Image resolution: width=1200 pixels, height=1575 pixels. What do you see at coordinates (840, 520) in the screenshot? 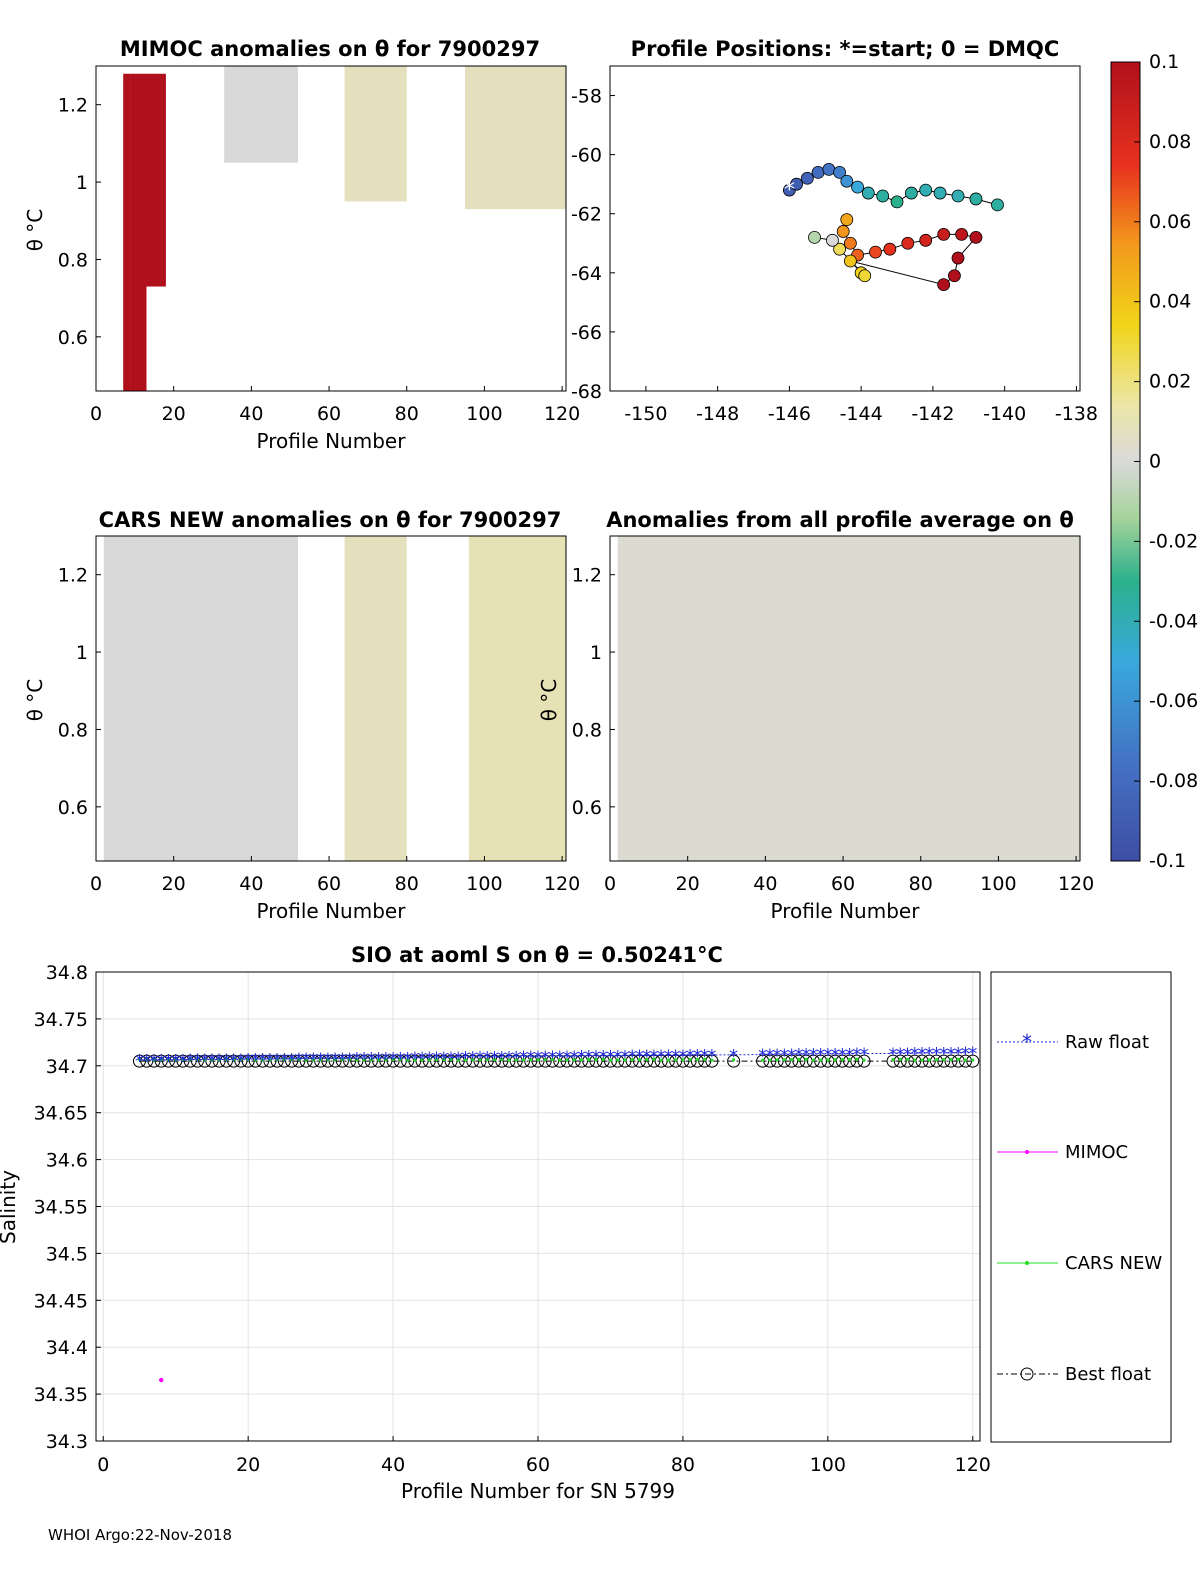
I see `allprof-title: Anomalies from all profile average on θ` at bounding box center [840, 520].